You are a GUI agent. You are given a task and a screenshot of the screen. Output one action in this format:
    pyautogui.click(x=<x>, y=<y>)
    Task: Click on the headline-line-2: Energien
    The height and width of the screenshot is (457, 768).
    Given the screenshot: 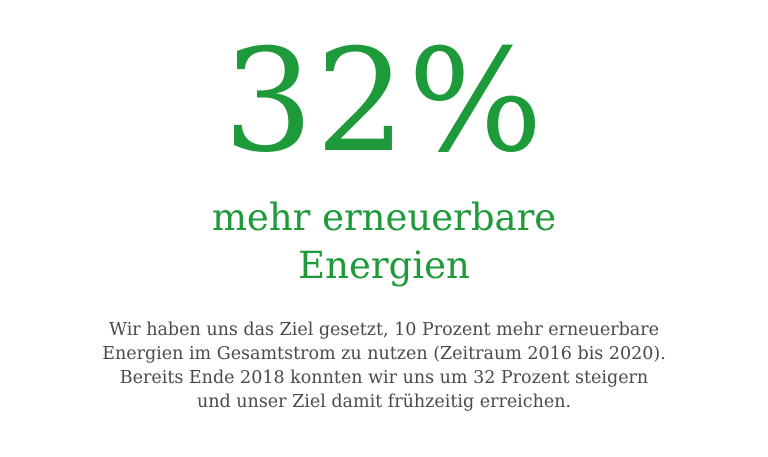 What is the action you would take?
    pyautogui.click(x=384, y=265)
    